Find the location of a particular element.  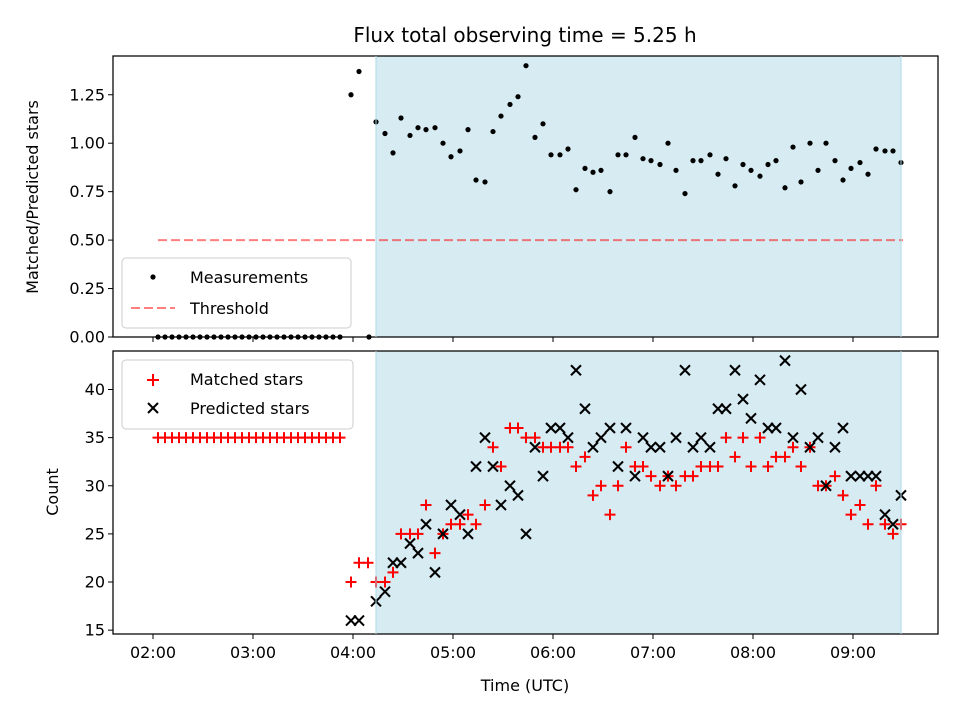

y-axis-label-bottom: Count is located at coordinates (52, 492).